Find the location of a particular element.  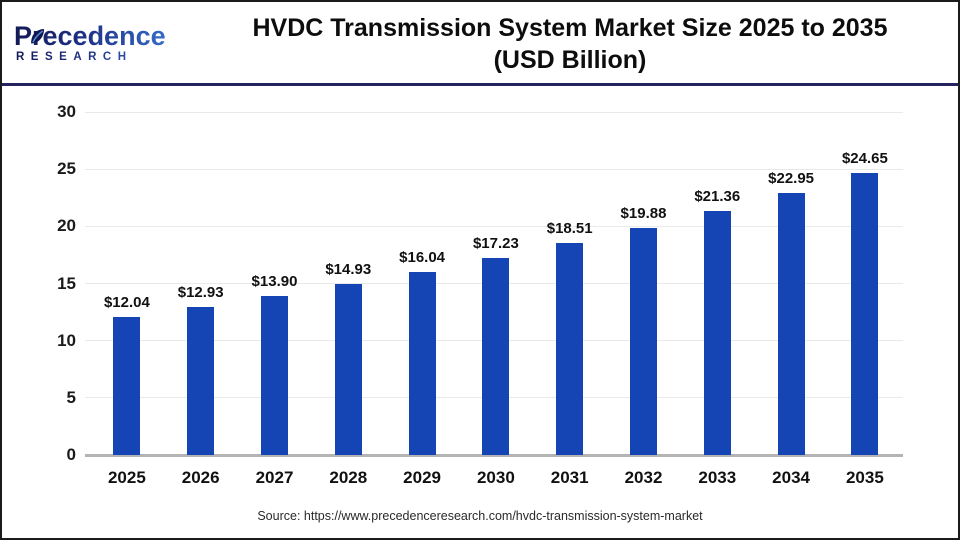

x-tick-label: 2027 is located at coordinates (274, 477).